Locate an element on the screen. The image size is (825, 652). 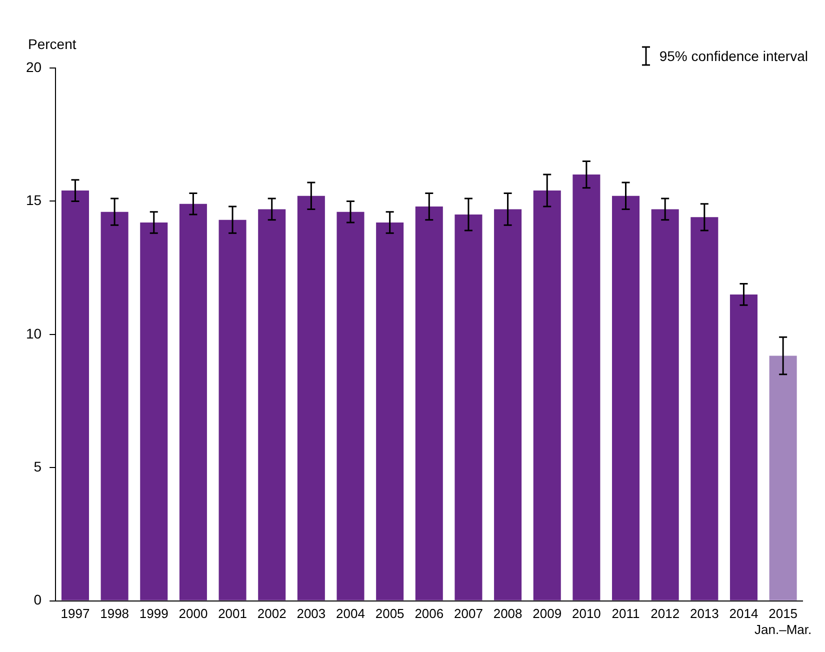
y-axis-title: Percent is located at coordinates (52, 44).